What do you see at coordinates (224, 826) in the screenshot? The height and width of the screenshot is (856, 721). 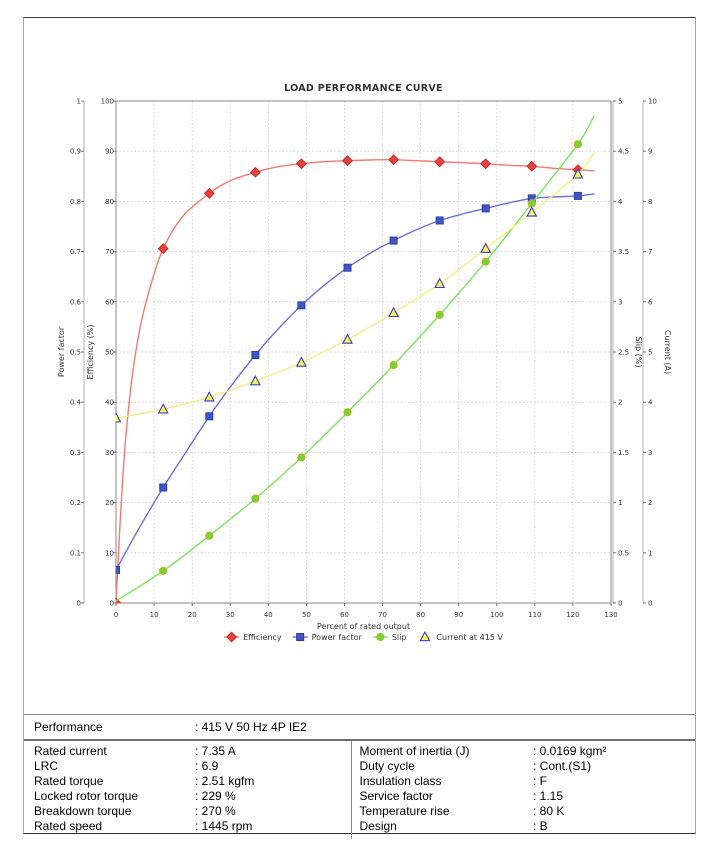 I see `spec-value: : 1445 rpm` at bounding box center [224, 826].